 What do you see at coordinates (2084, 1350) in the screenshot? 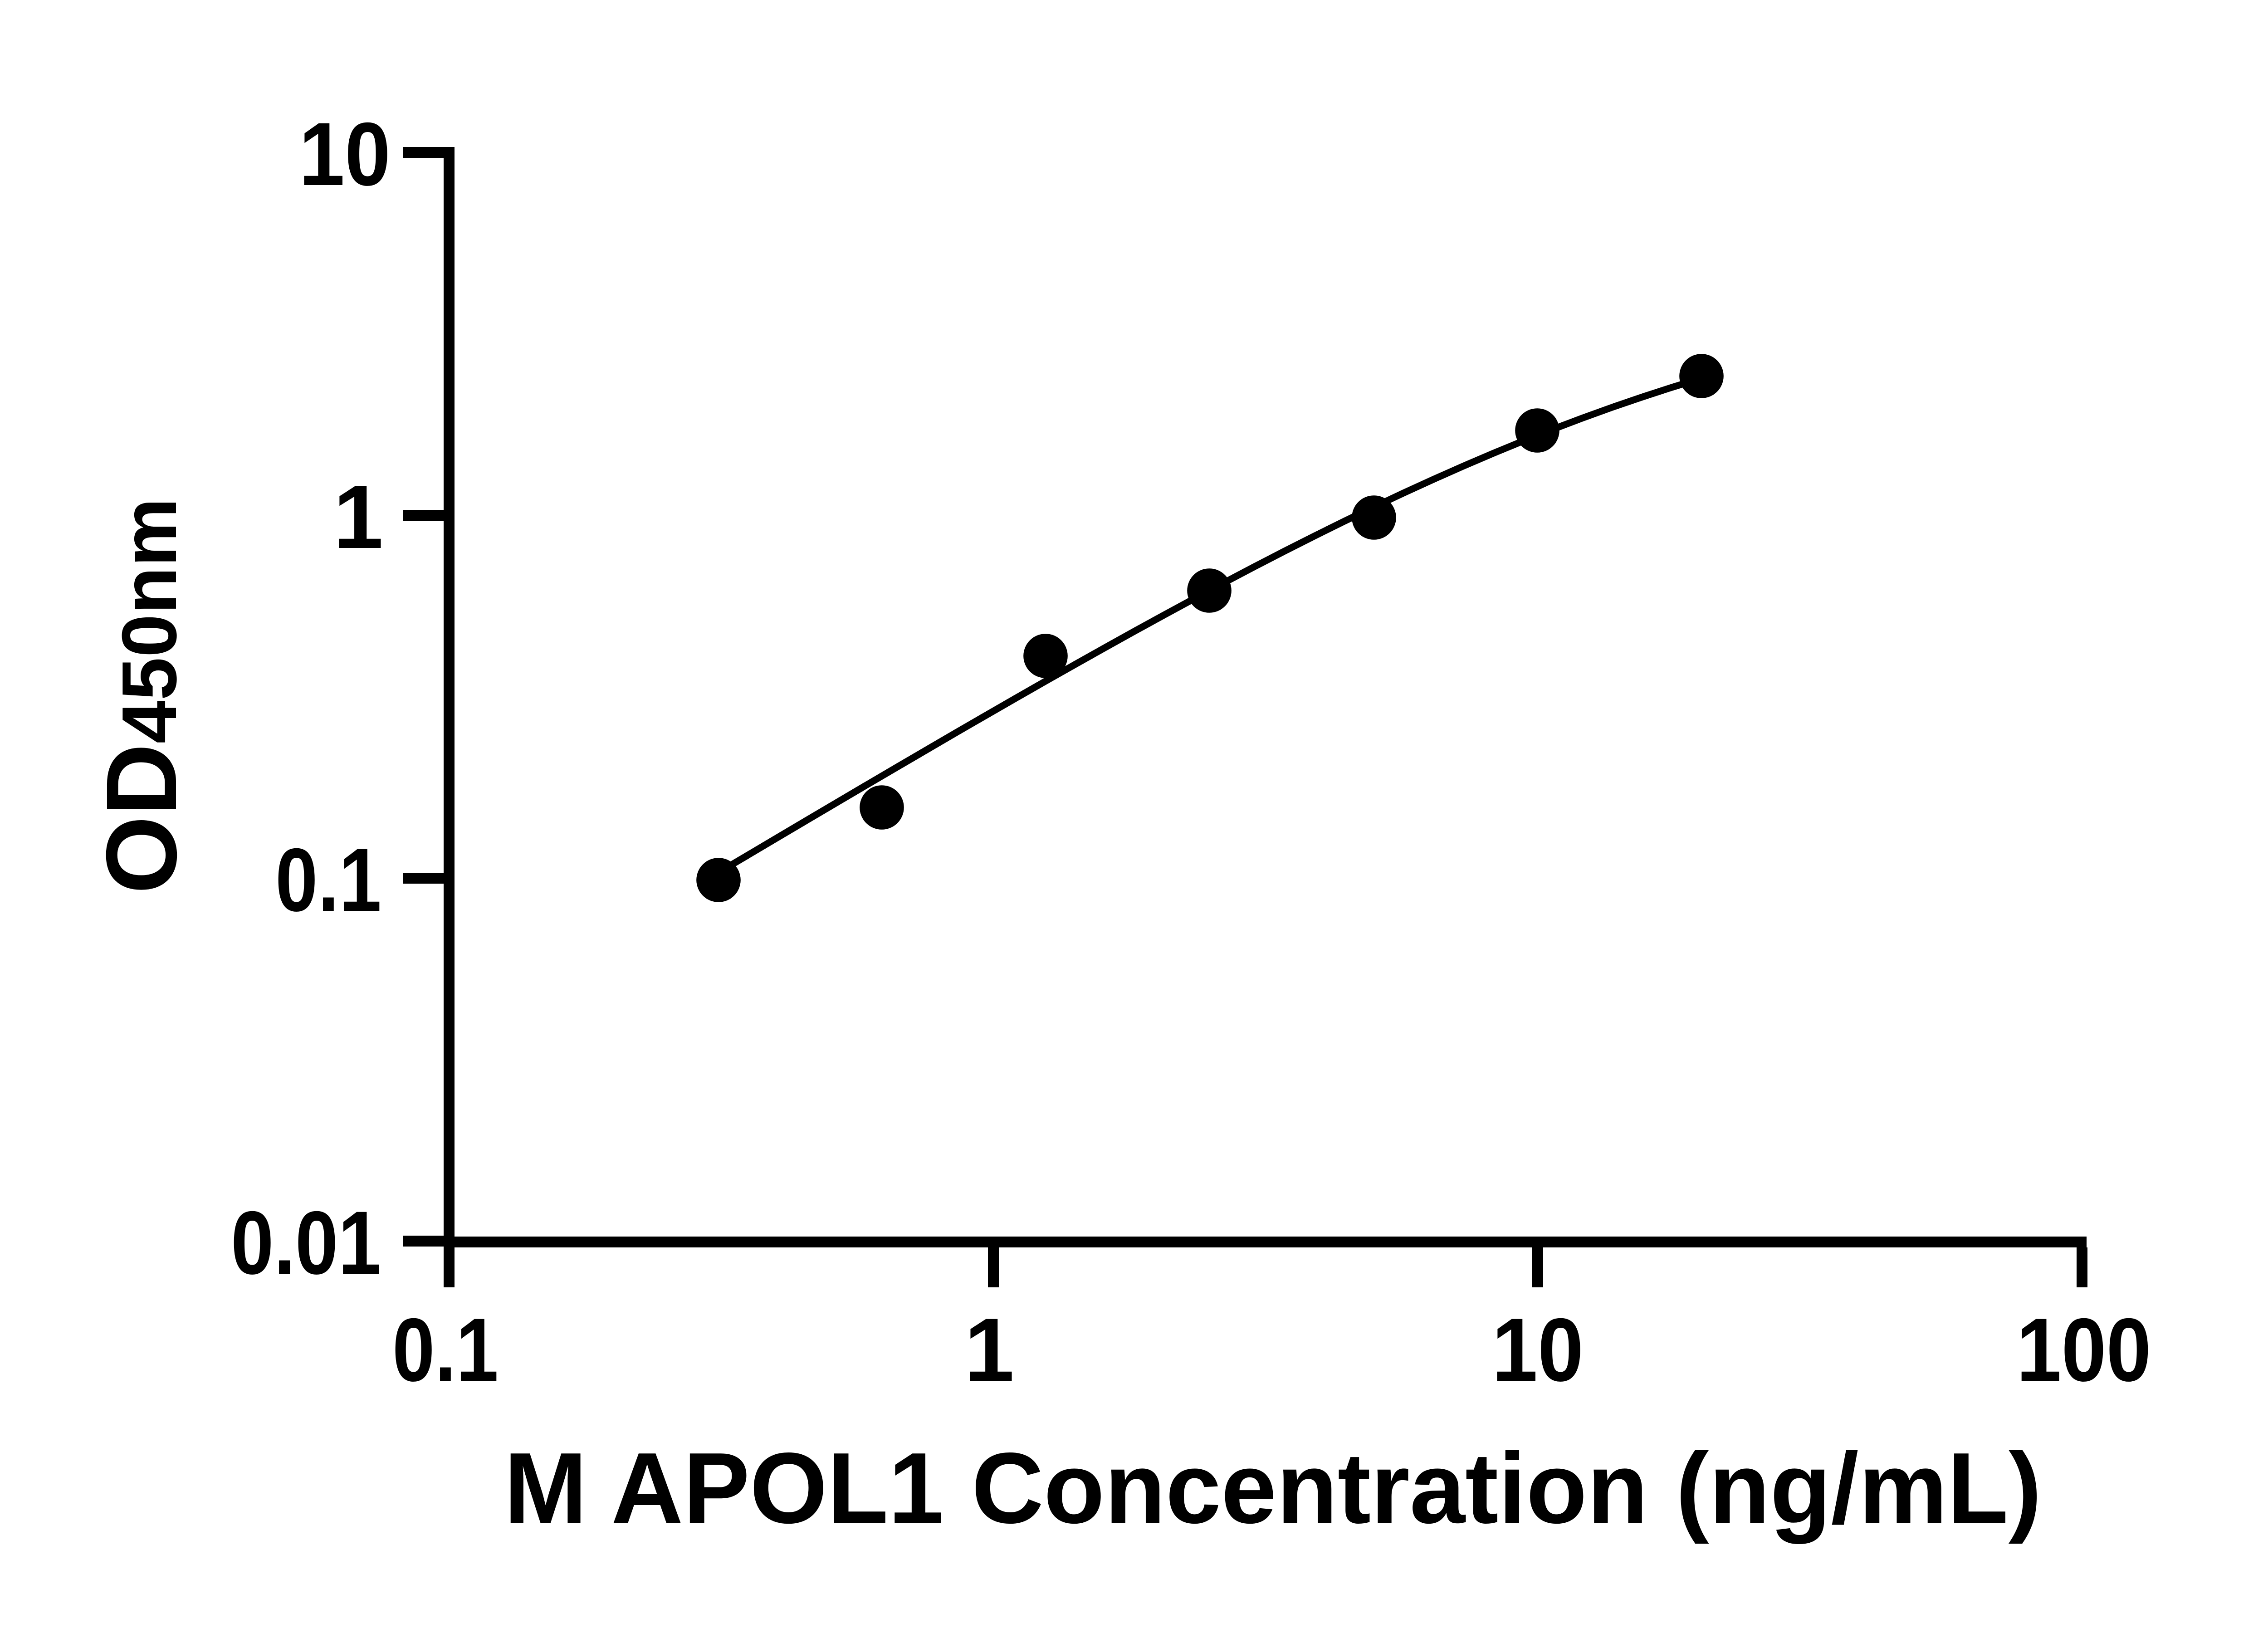
I see `svg-text: 100` at bounding box center [2084, 1350].